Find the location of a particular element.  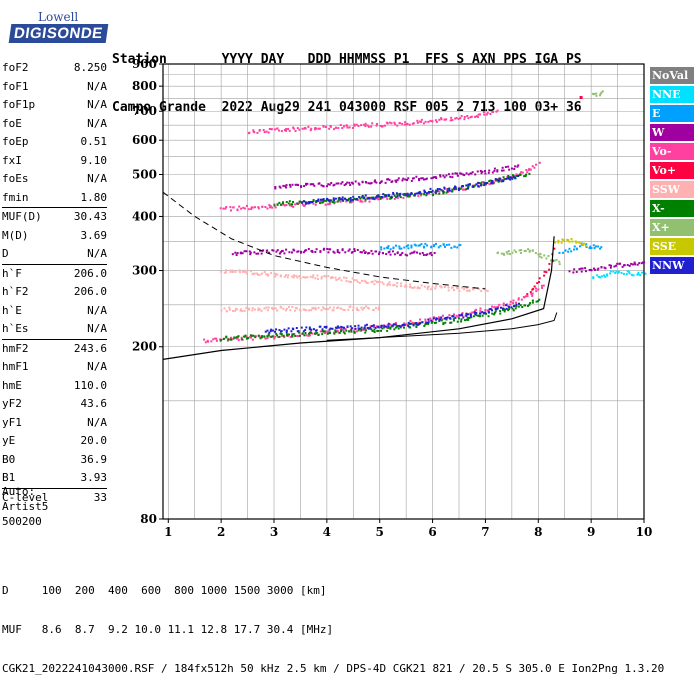

y-tick-label: 700 is located at coordinates (144, 111).